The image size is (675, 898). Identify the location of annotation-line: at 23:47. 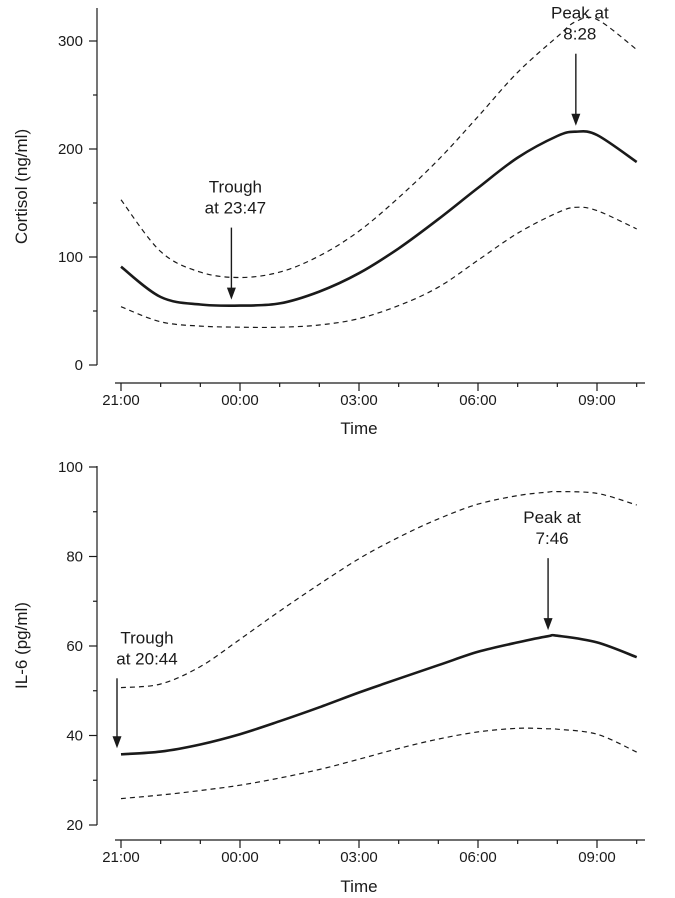
(235, 208).